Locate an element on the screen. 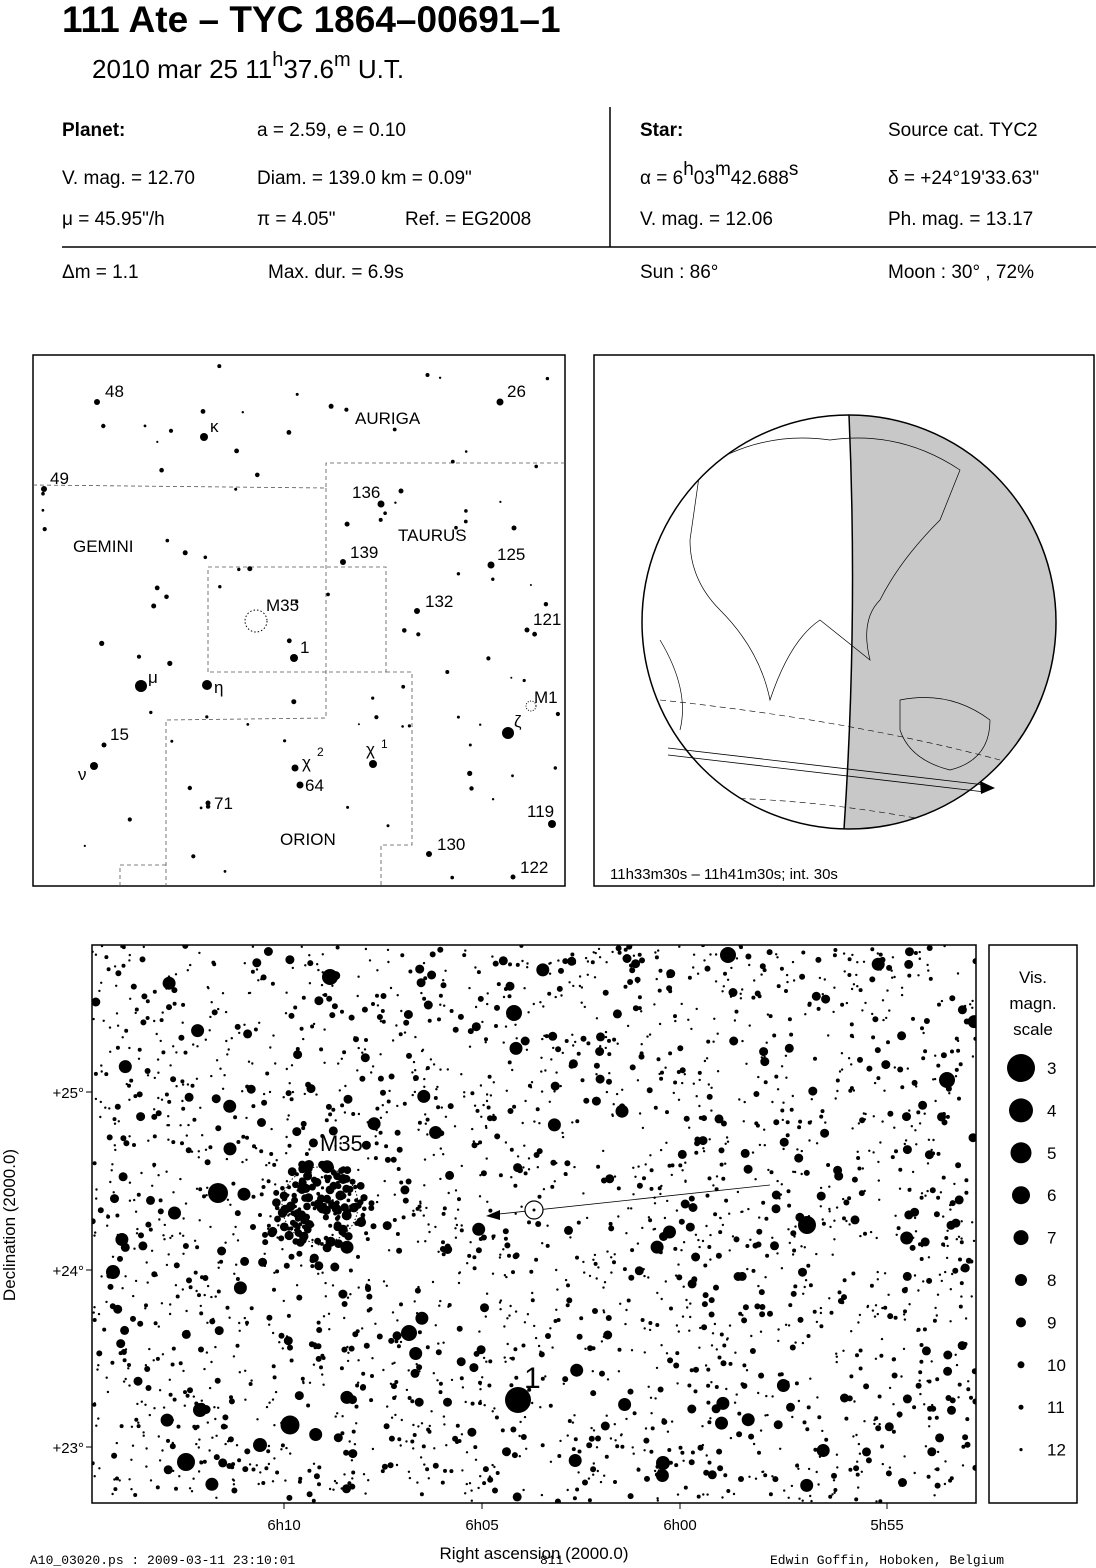 The height and width of the screenshot is (1568, 1096). field: Diam. = 139.0 km = 0.09" is located at coordinates (364, 178).